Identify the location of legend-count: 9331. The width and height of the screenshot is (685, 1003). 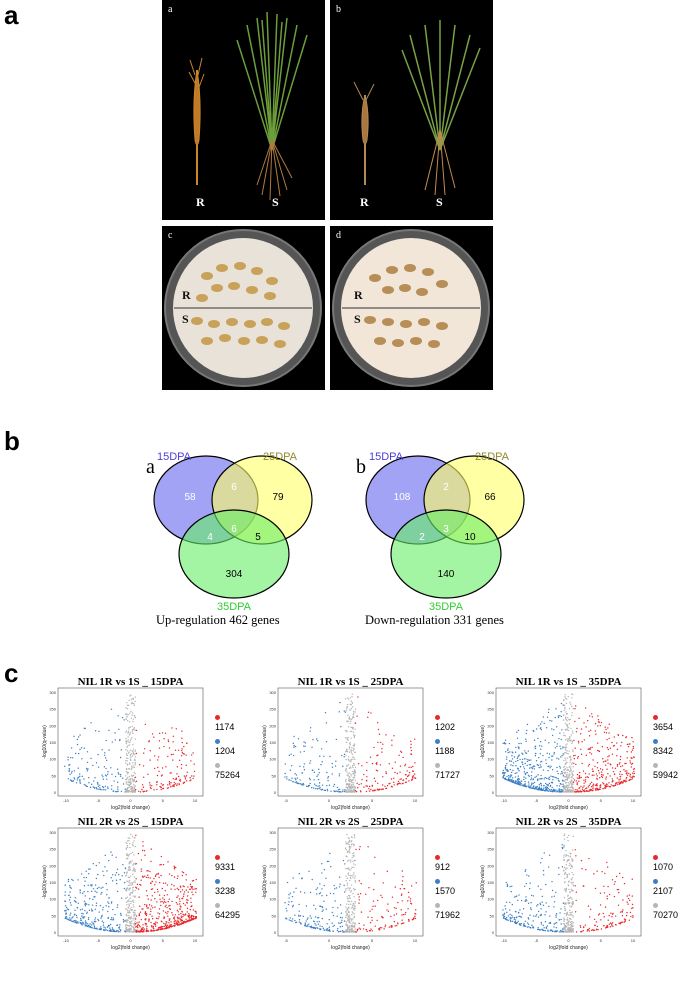
(225, 867).